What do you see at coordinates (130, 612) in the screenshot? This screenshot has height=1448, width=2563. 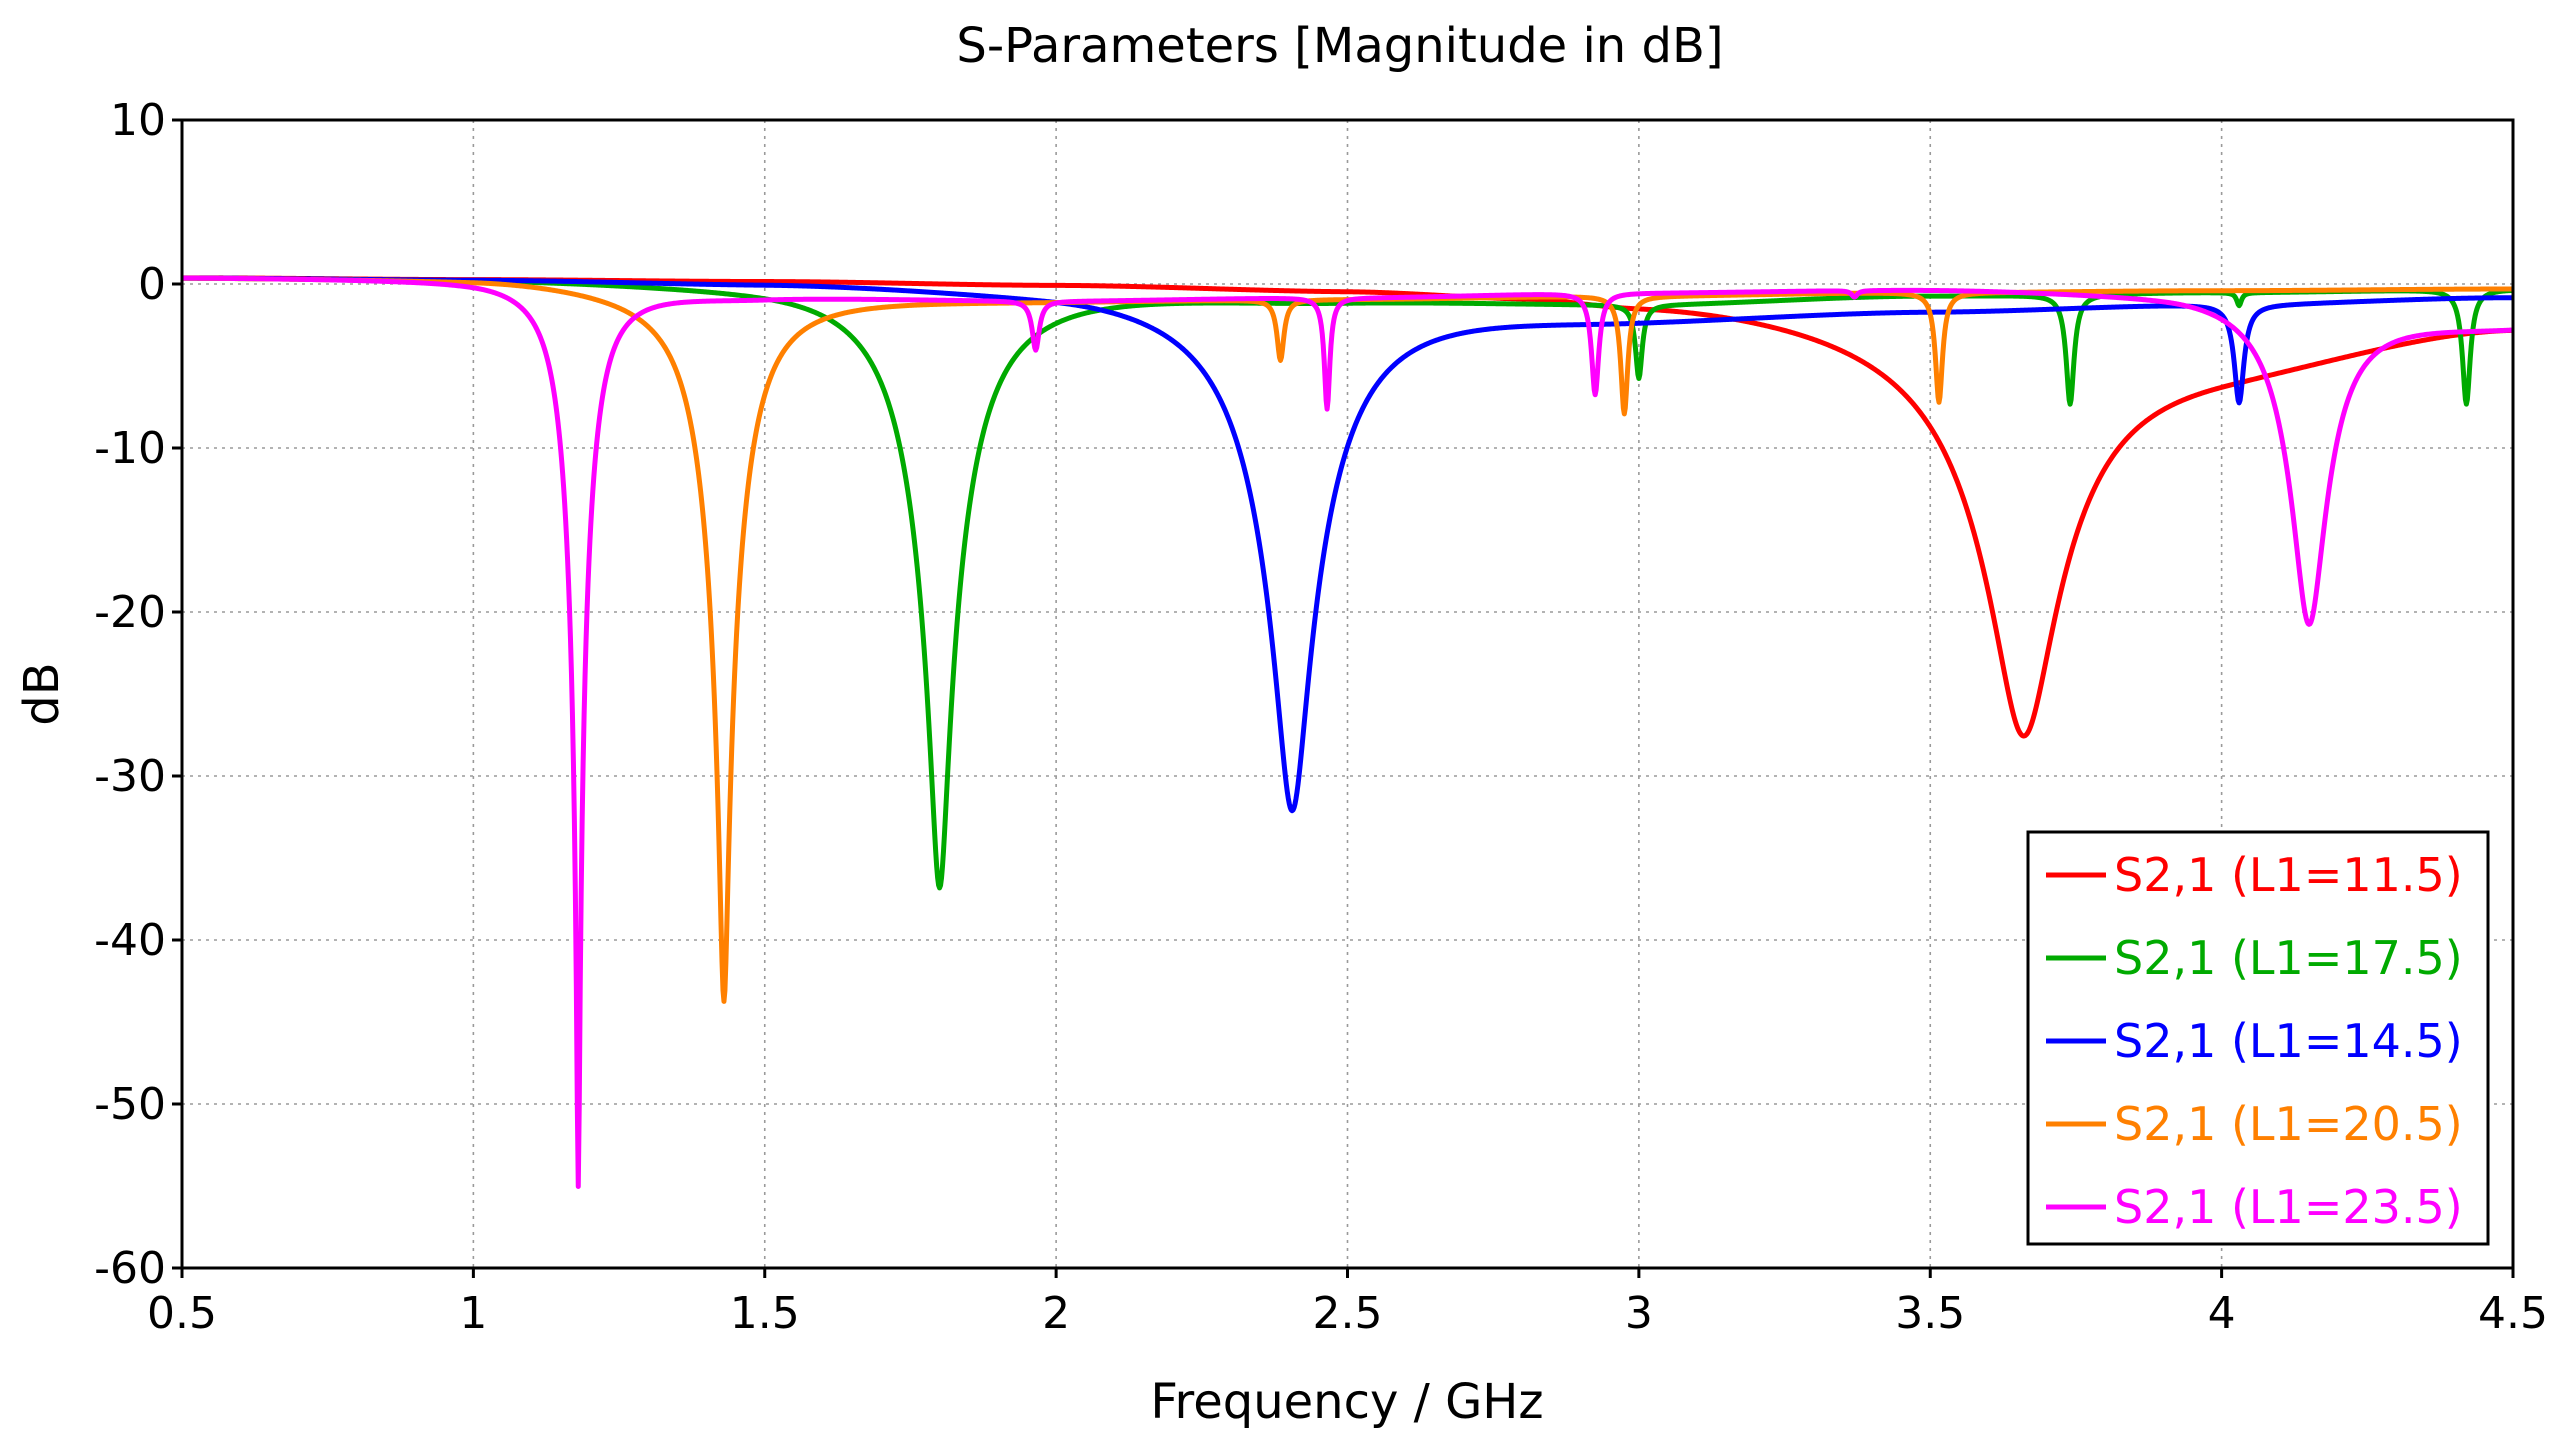 I see `y-tick-label: -20` at bounding box center [130, 612].